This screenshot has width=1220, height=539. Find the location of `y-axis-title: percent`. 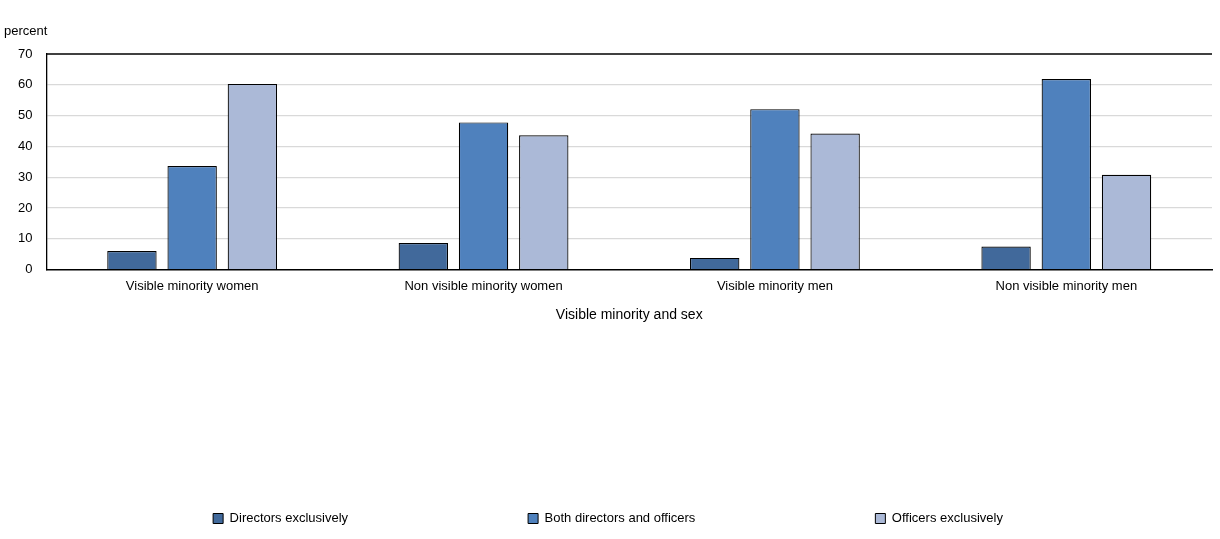

y-axis-title: percent is located at coordinates (26, 31).